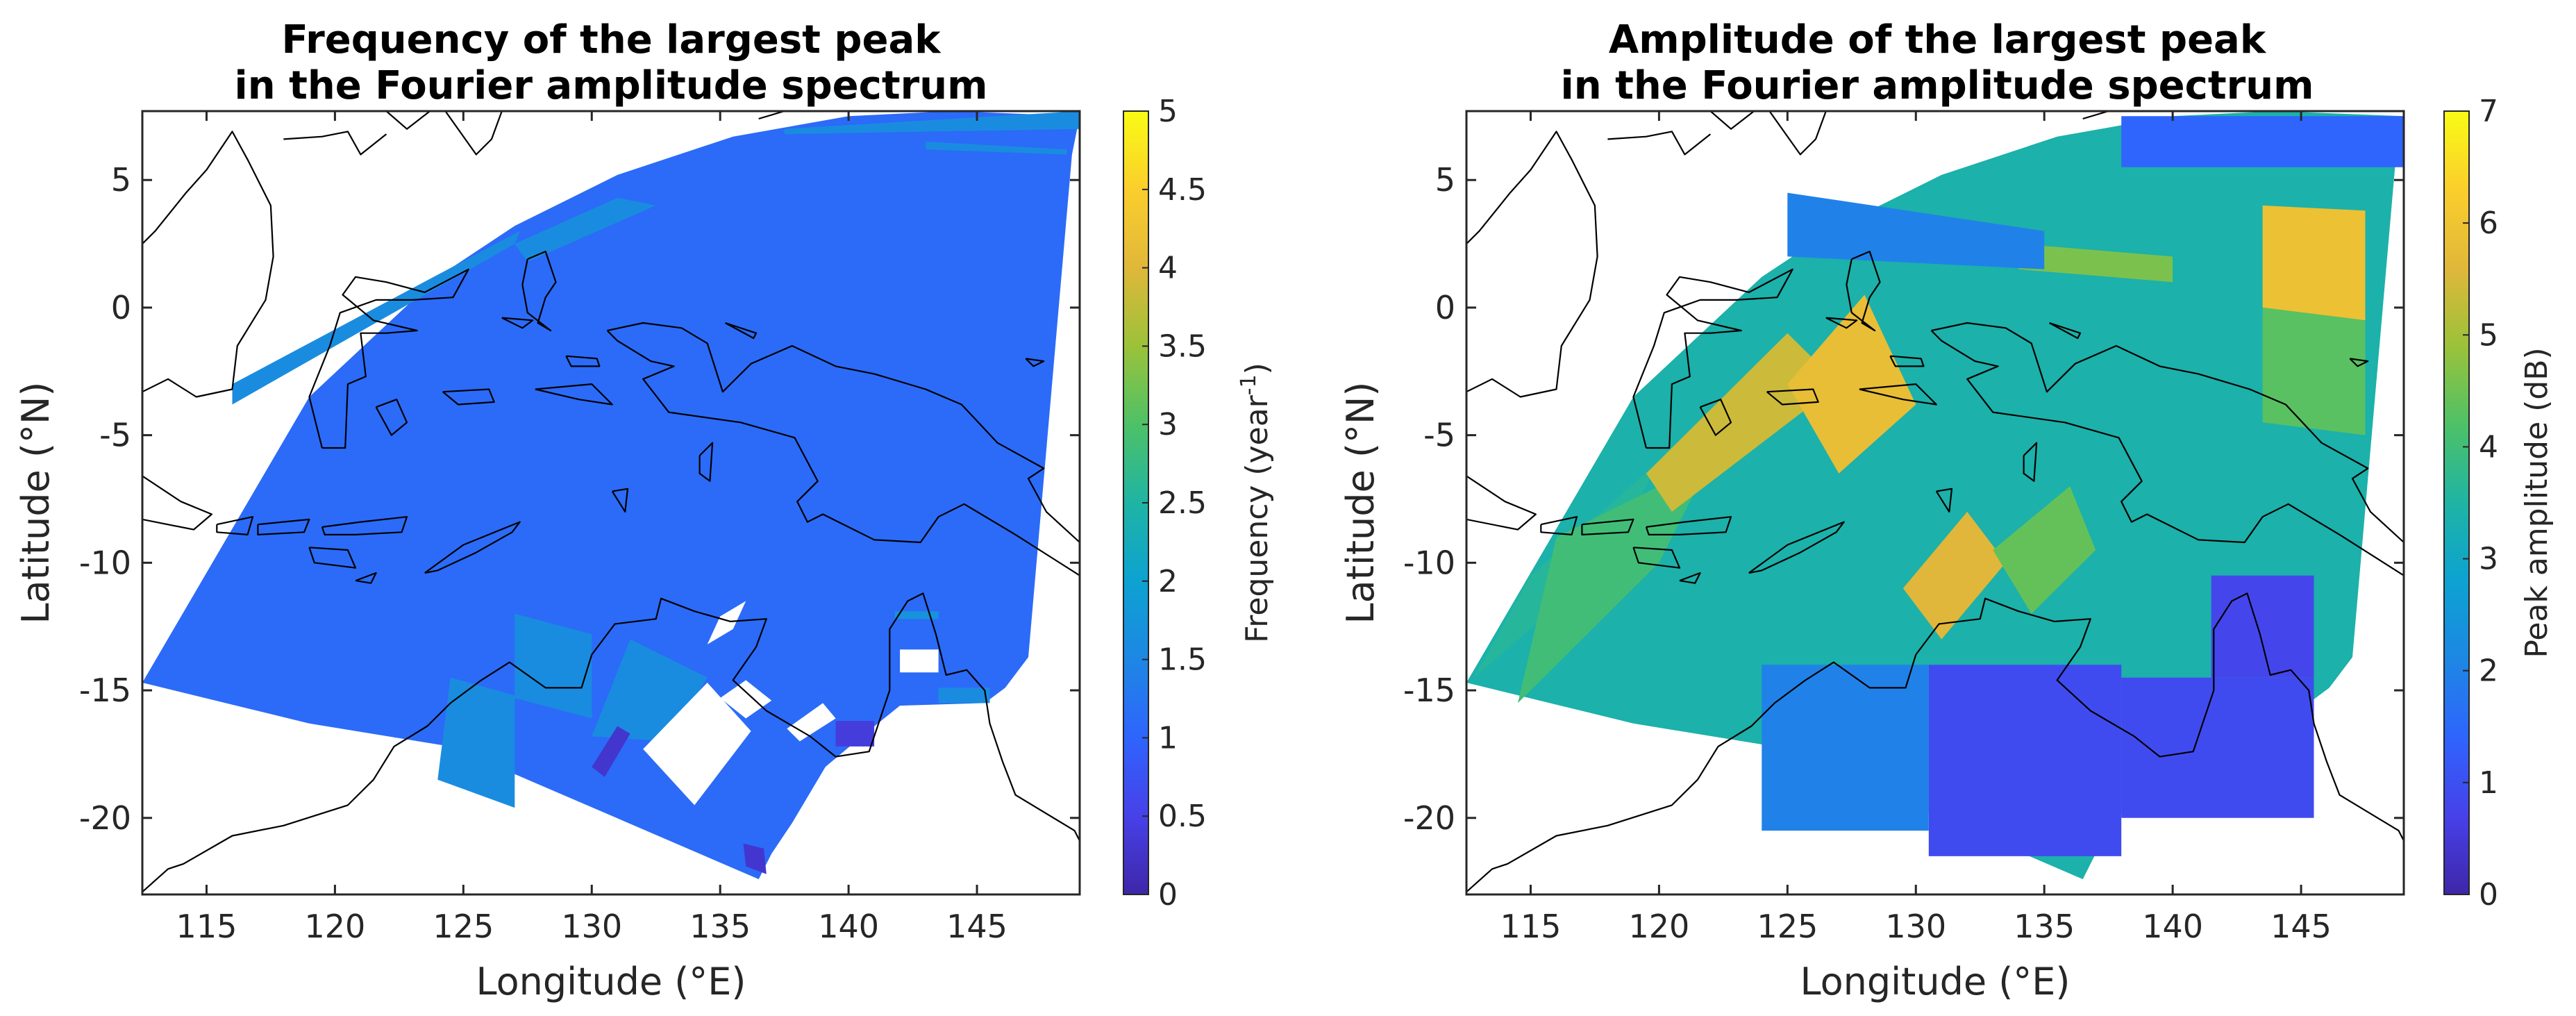 This screenshot has width=2576, height=1016. What do you see at coordinates (1182, 503) in the screenshot?
I see `colorbar-tick-label: 2.5` at bounding box center [1182, 503].